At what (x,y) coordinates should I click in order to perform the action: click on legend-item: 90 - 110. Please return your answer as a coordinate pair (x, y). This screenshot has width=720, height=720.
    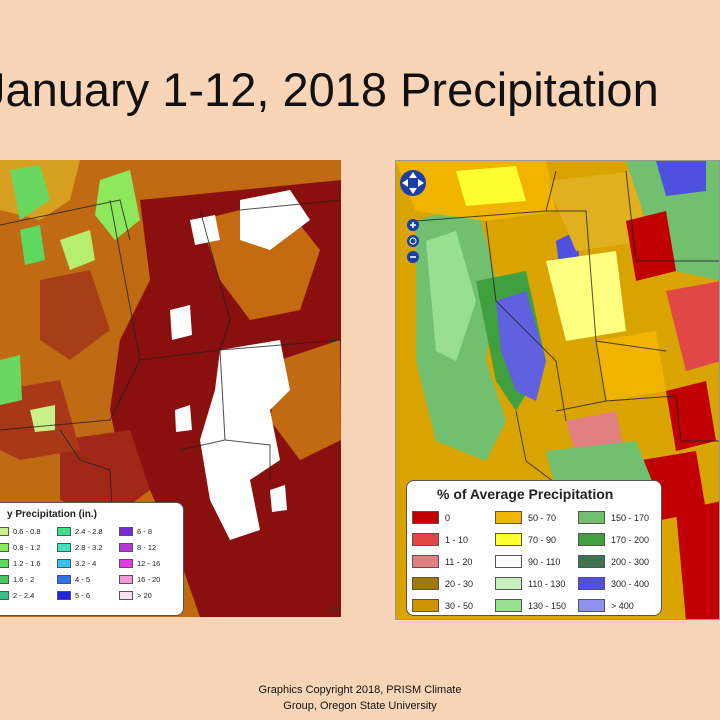
    Looking at the image, I should click on (527, 561).